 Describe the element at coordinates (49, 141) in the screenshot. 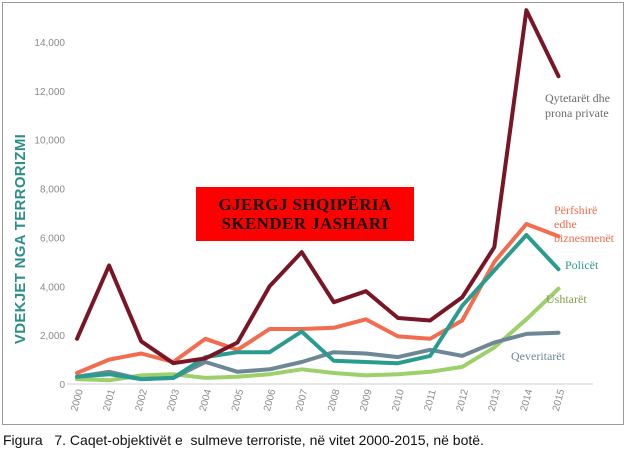

I see `y-tick-label: 10,000` at that location.